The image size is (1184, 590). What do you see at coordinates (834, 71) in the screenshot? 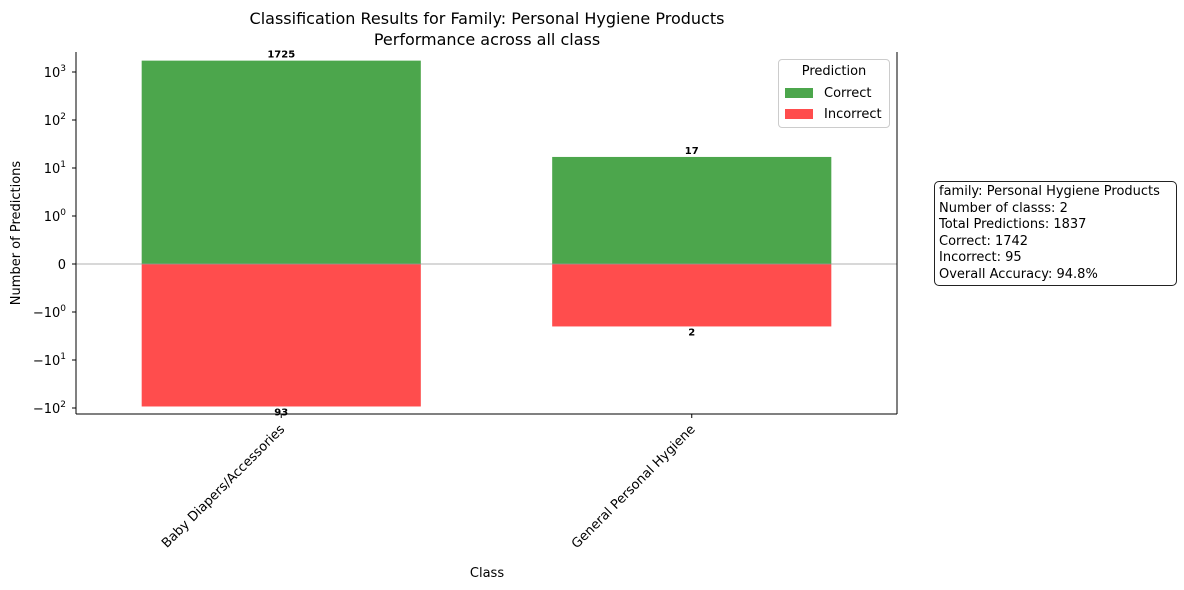
I see `legend-title: Prediction` at bounding box center [834, 71].